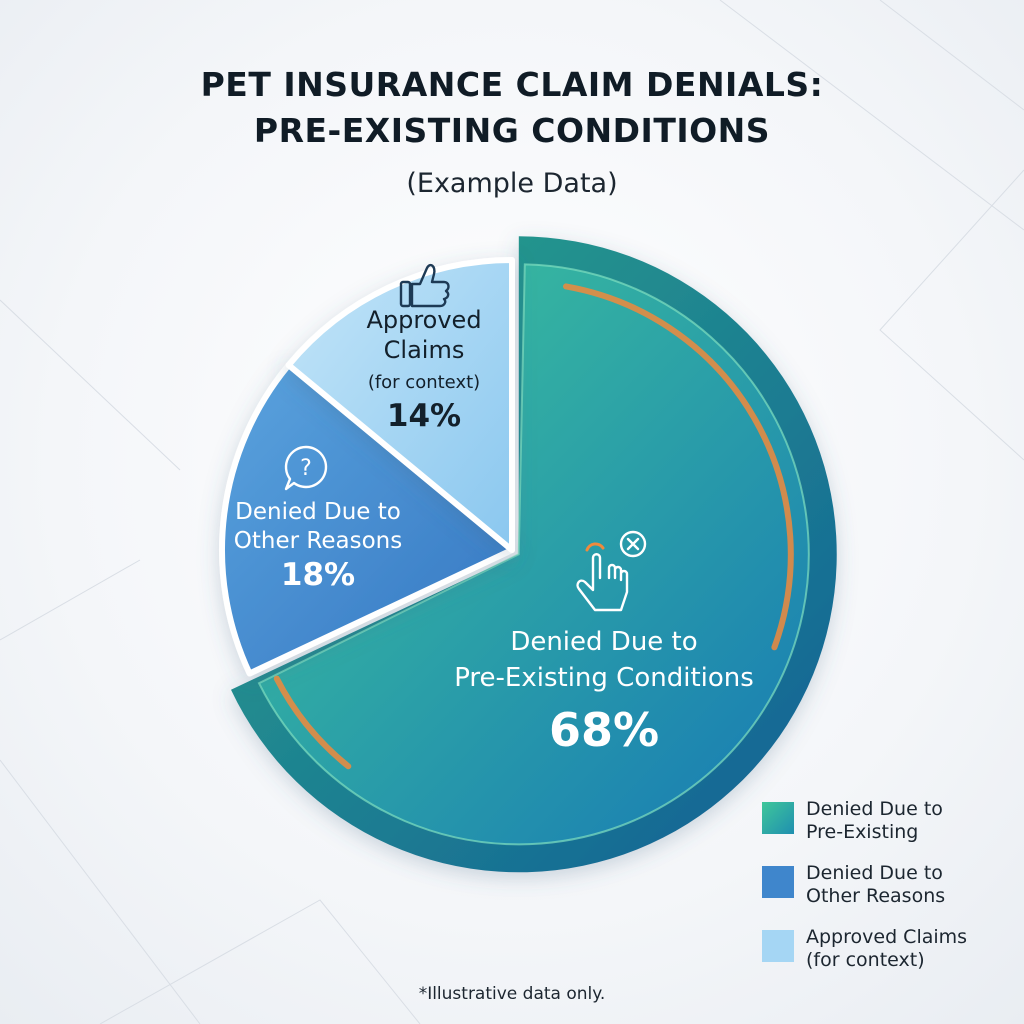  Describe the element at coordinates (778, 946) in the screenshot. I see `legend-swatch-approved` at that location.